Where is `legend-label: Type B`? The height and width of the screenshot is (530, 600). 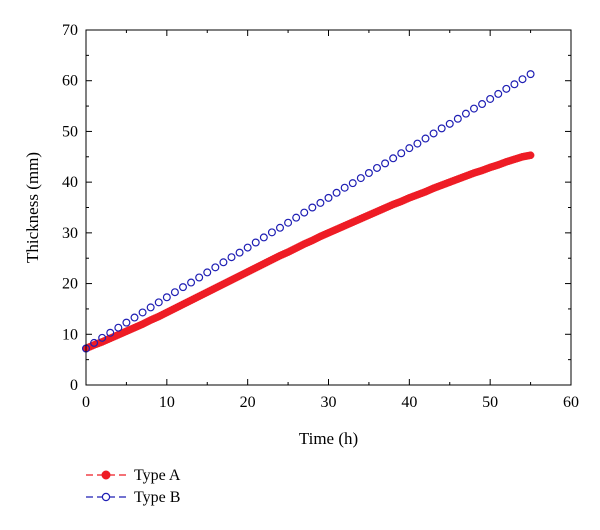
legend-label: Type B is located at coordinates (157, 497).